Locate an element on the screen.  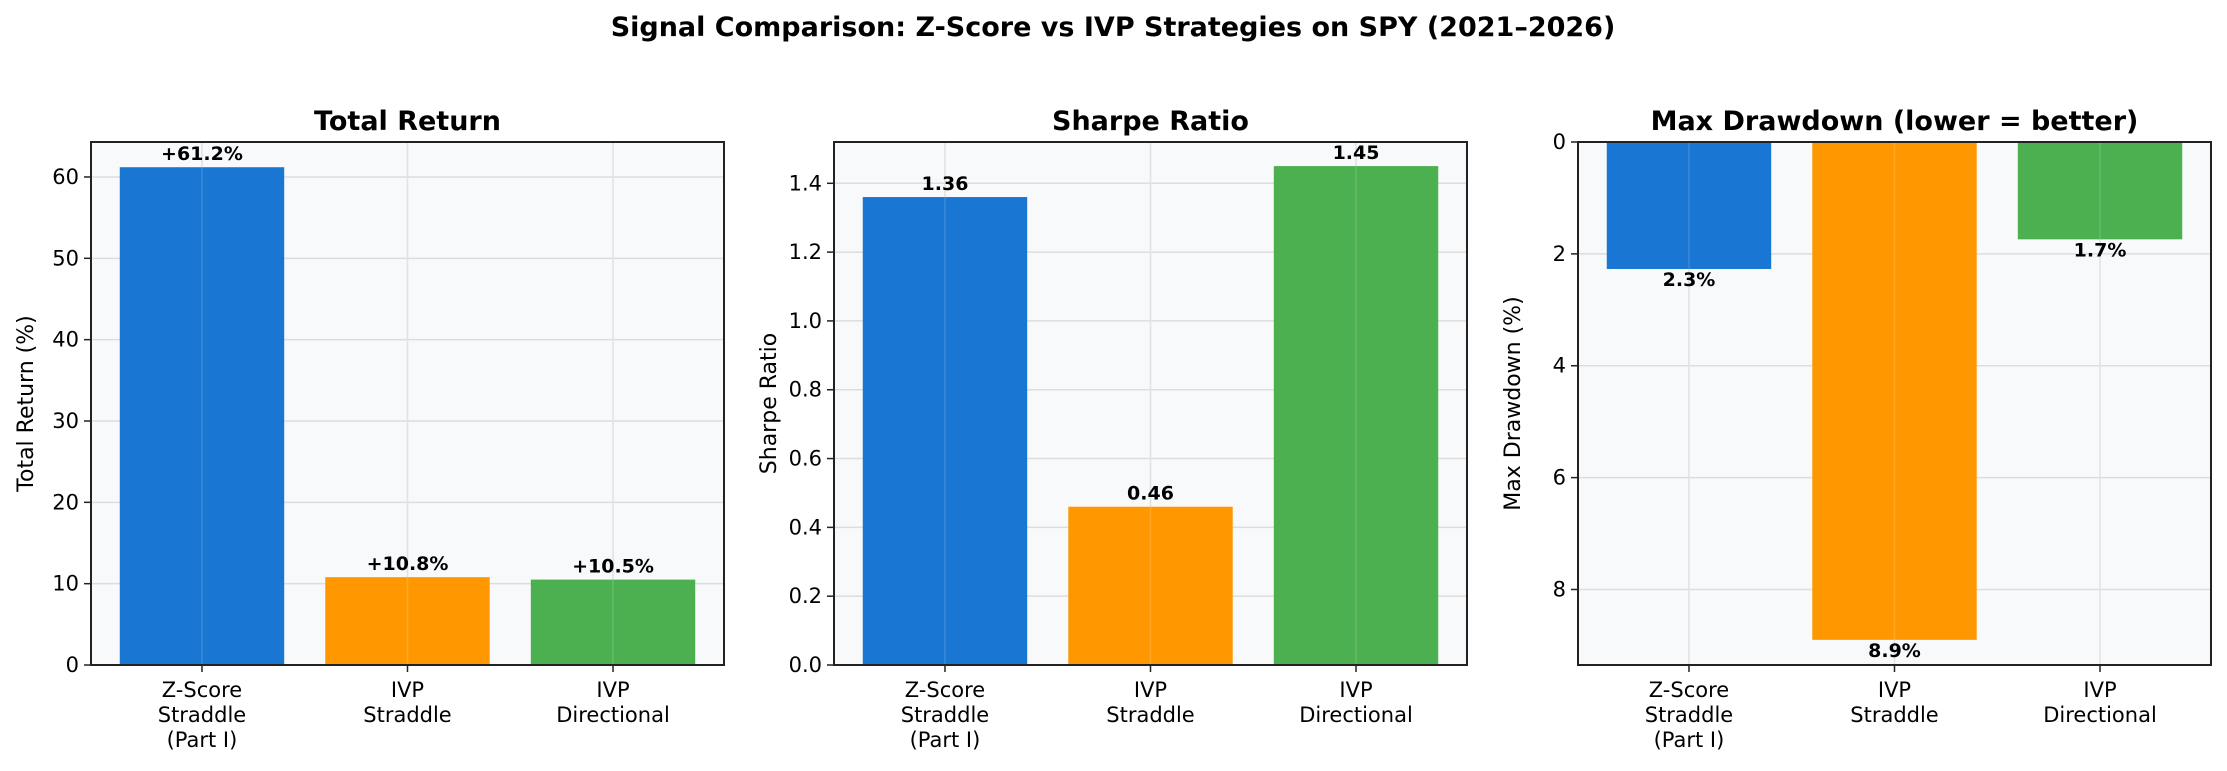
y-tick-label: 0.6 is located at coordinates (805, 459).